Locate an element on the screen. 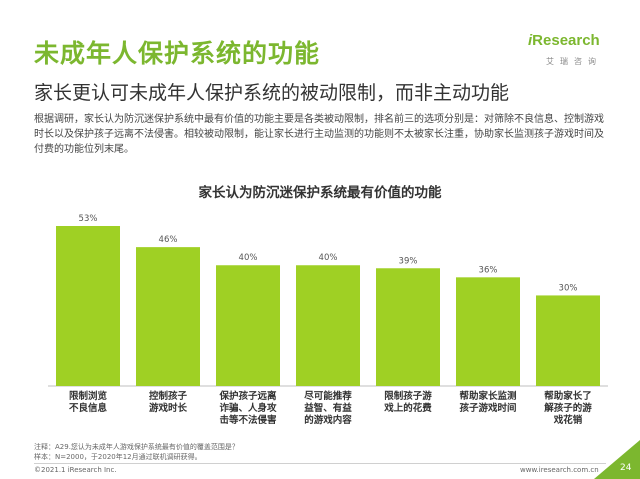 This screenshot has height=479, width=640. category-label: 帮助家长监测 is located at coordinates (488, 396).